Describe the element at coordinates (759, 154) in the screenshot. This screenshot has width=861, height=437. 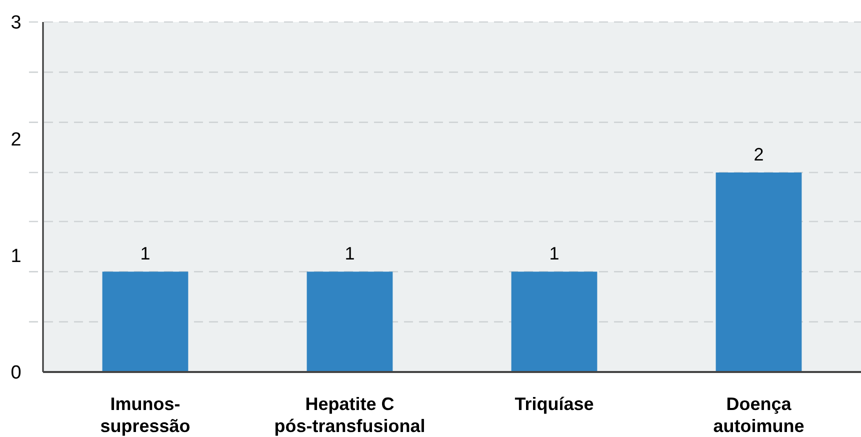
I see `data-label: 2` at that location.